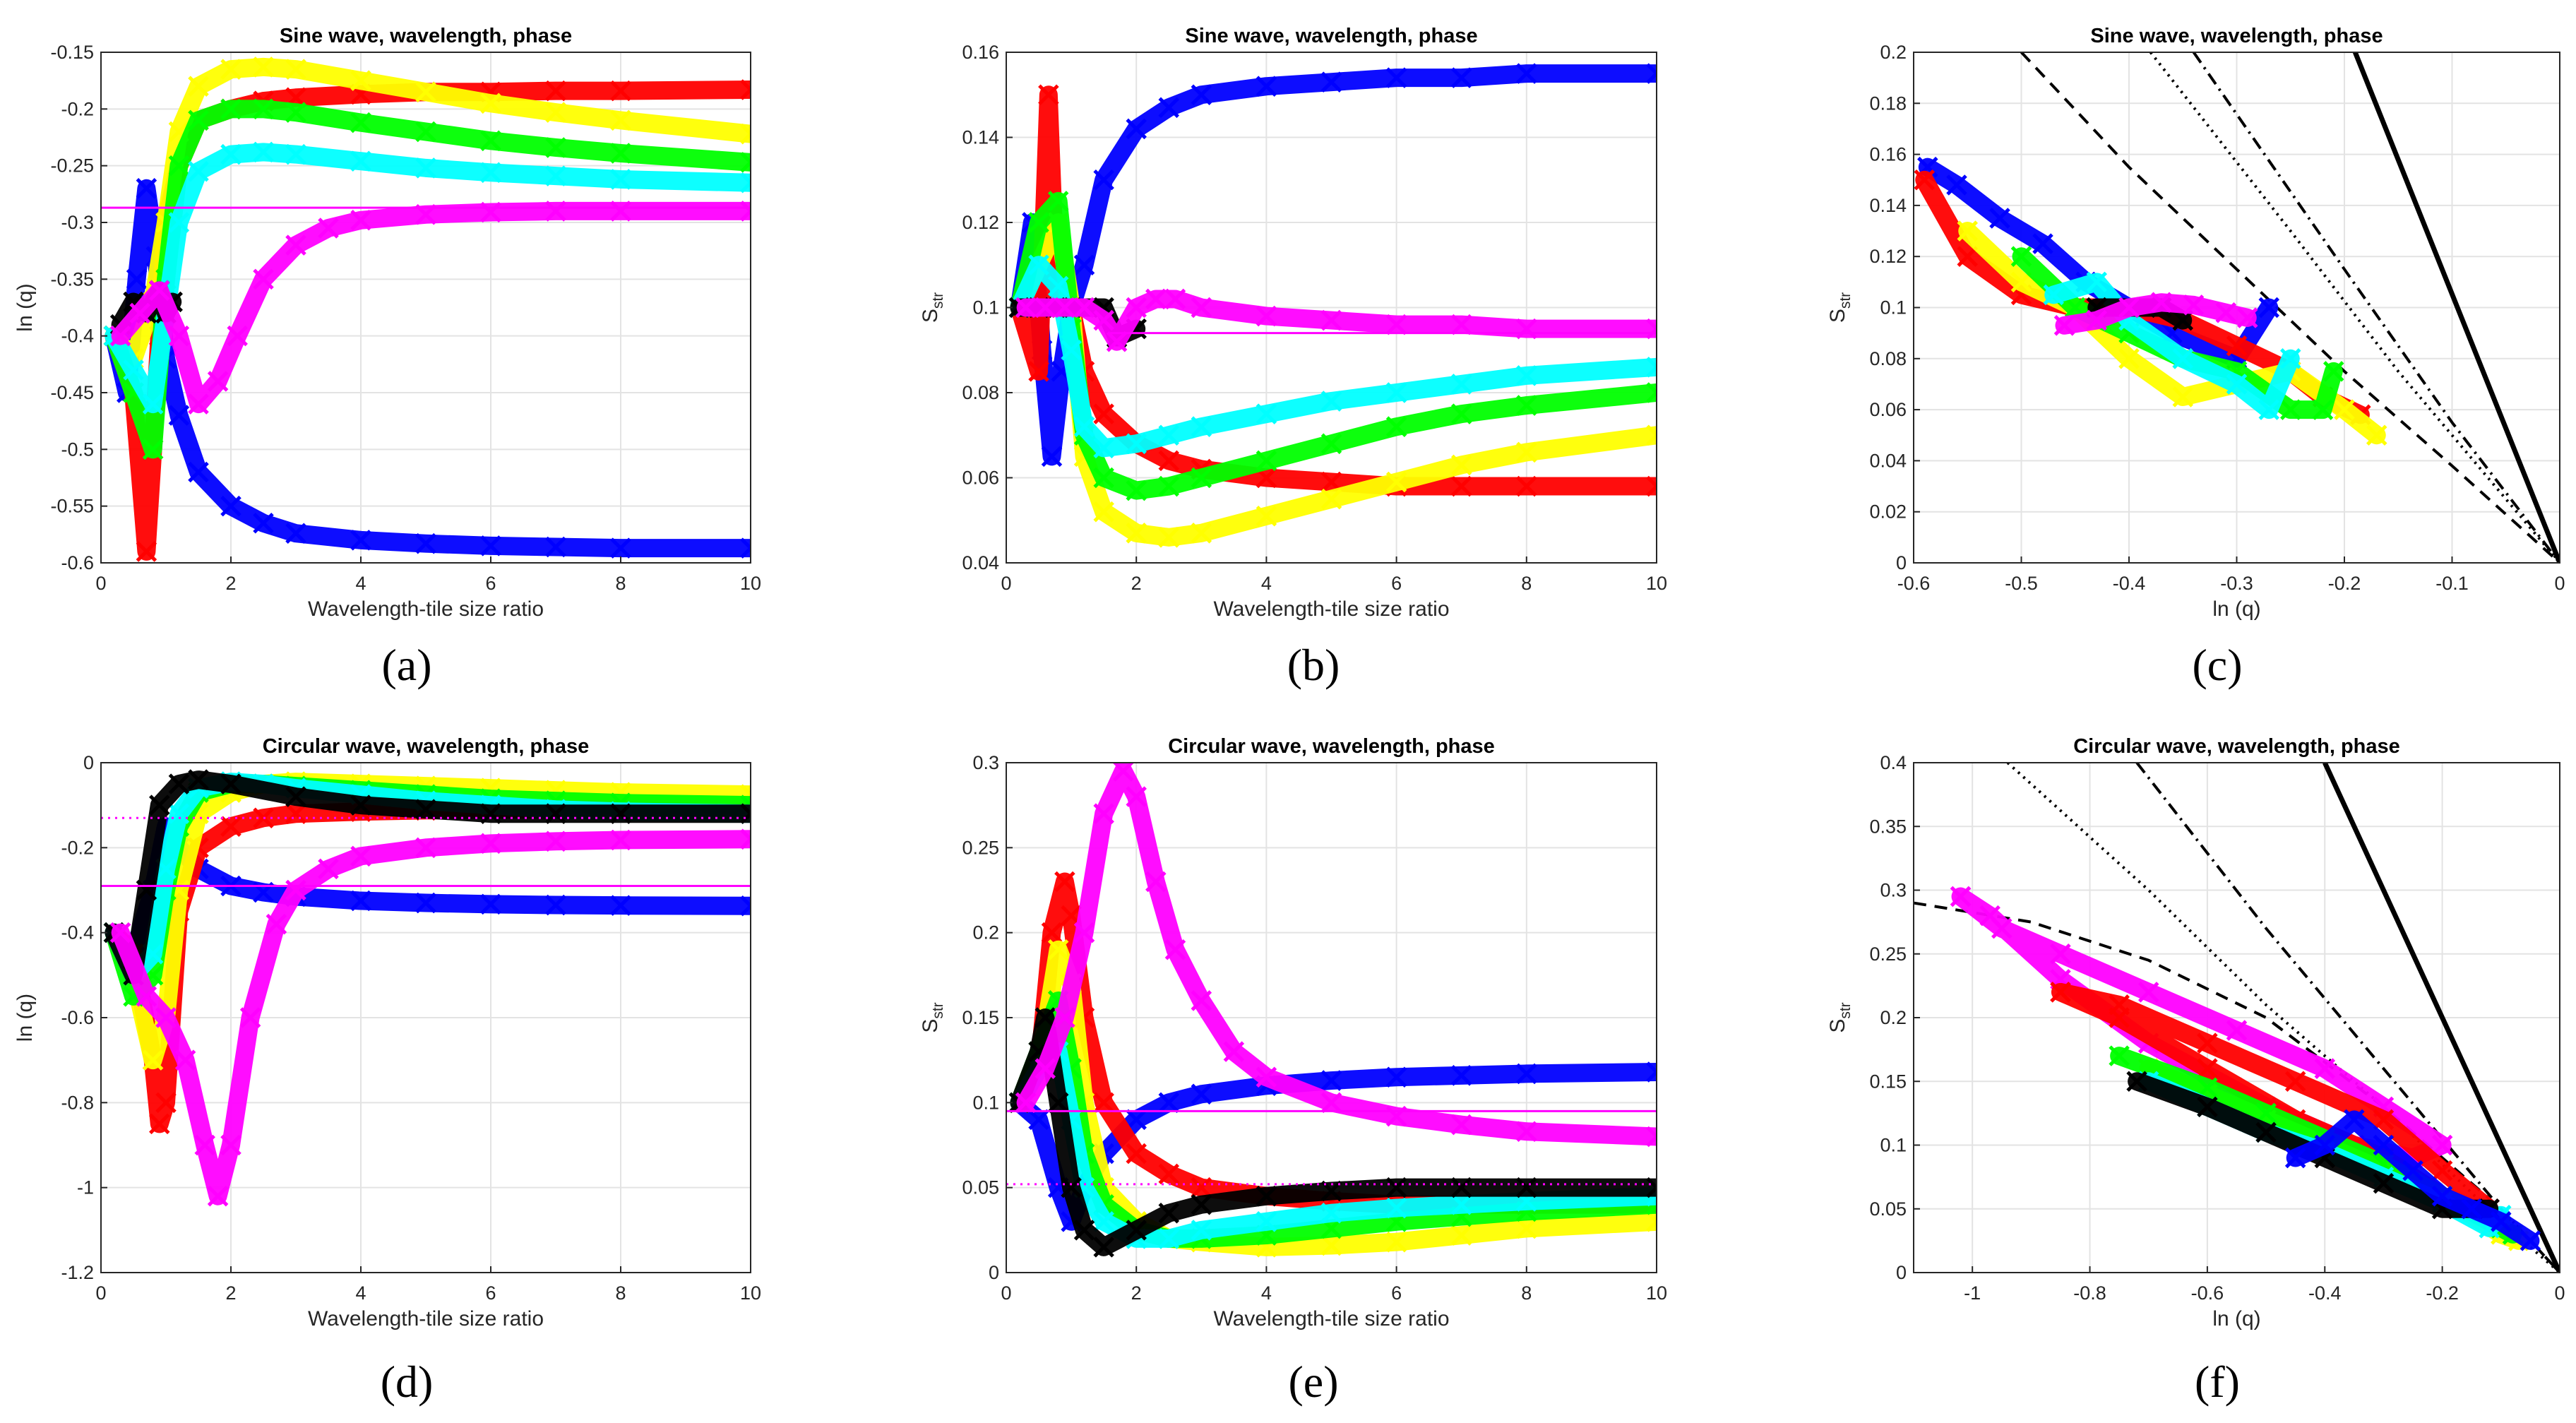  I want to click on axes-box, so click(425, 308).